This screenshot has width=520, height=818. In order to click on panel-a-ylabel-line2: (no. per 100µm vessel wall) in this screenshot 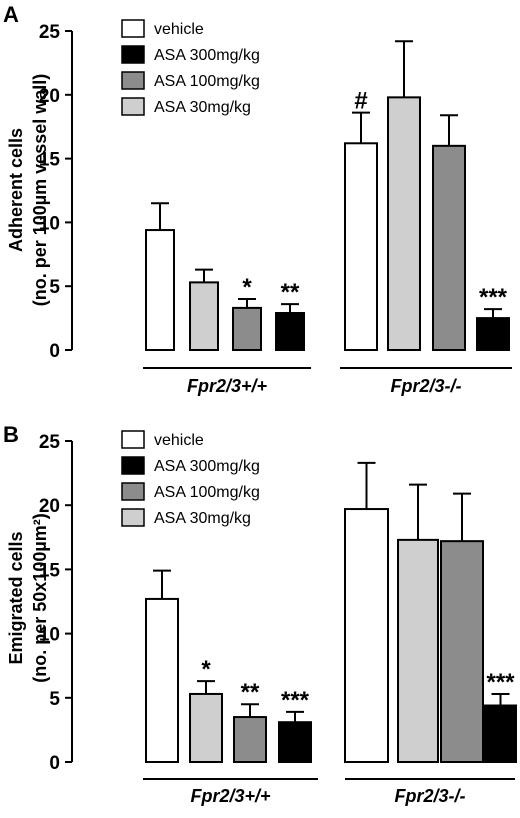, I will do `click(40, 190)`.